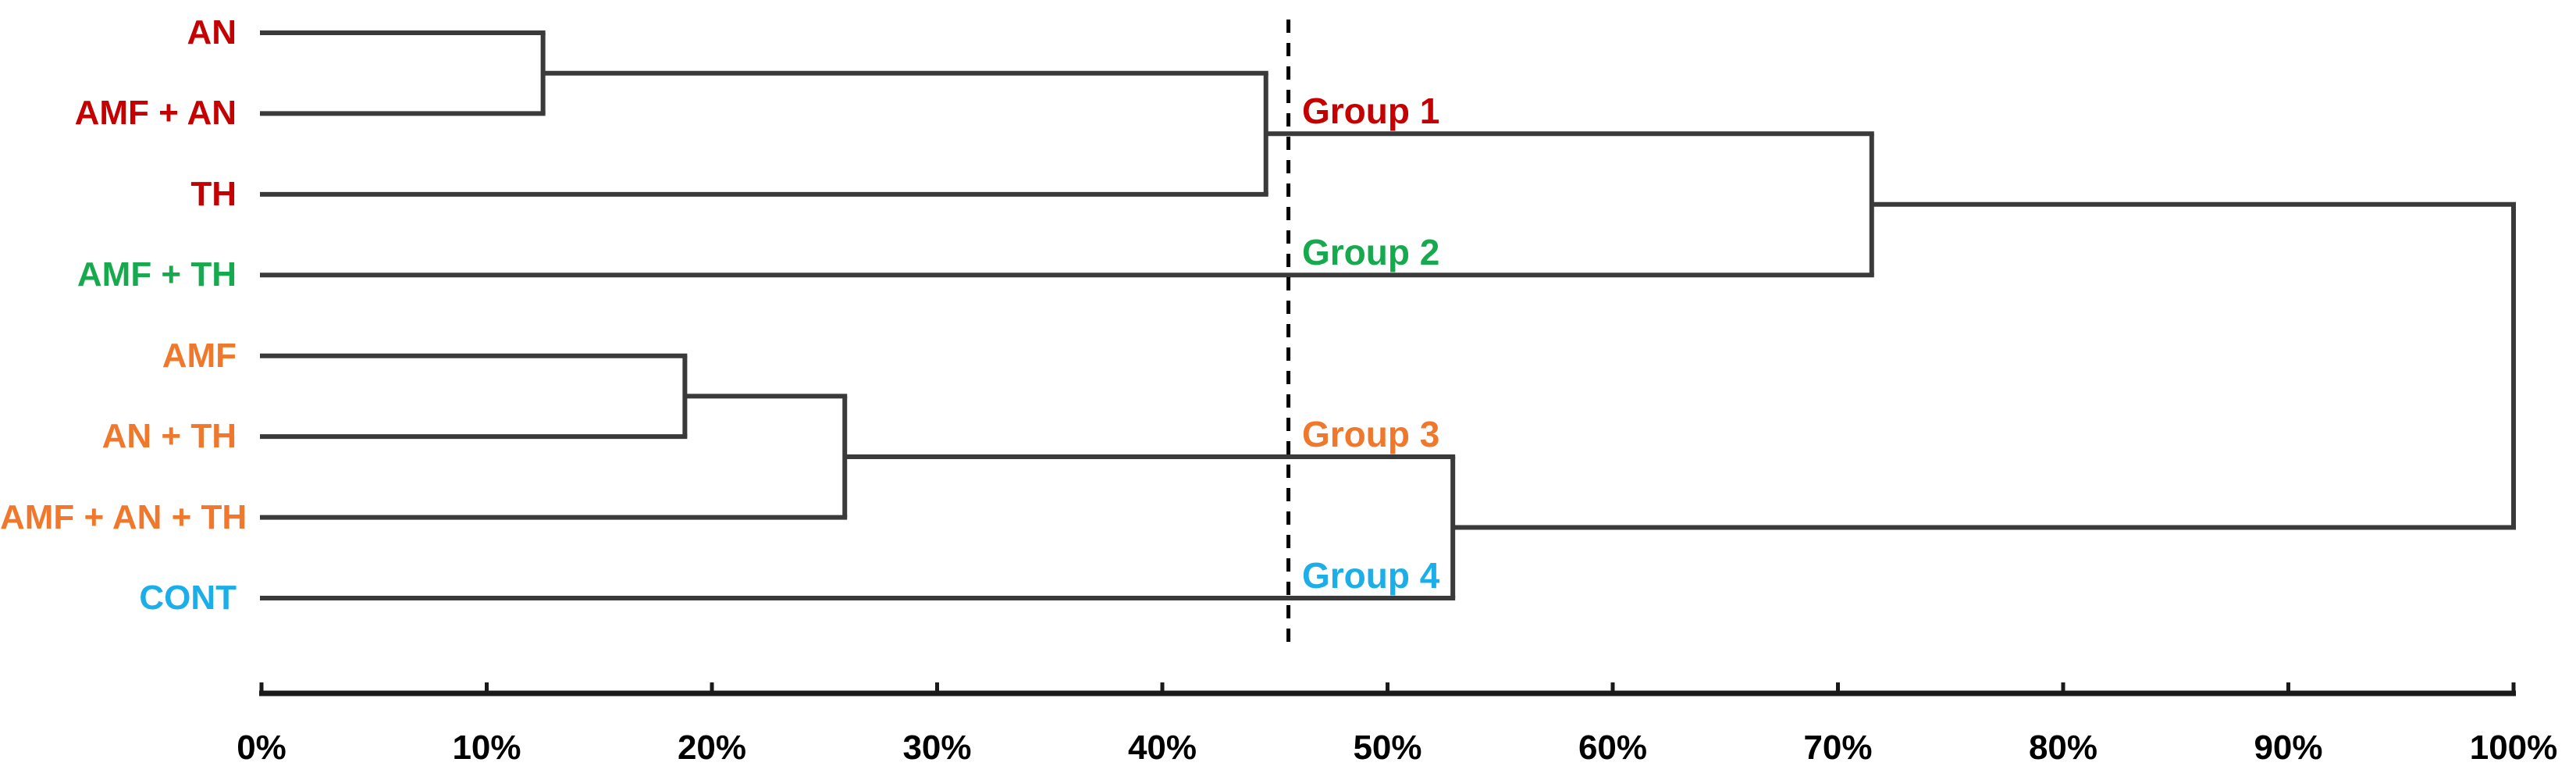  Describe the element at coordinates (213, 193) in the screenshot. I see `leaf-label-th: TH` at that location.